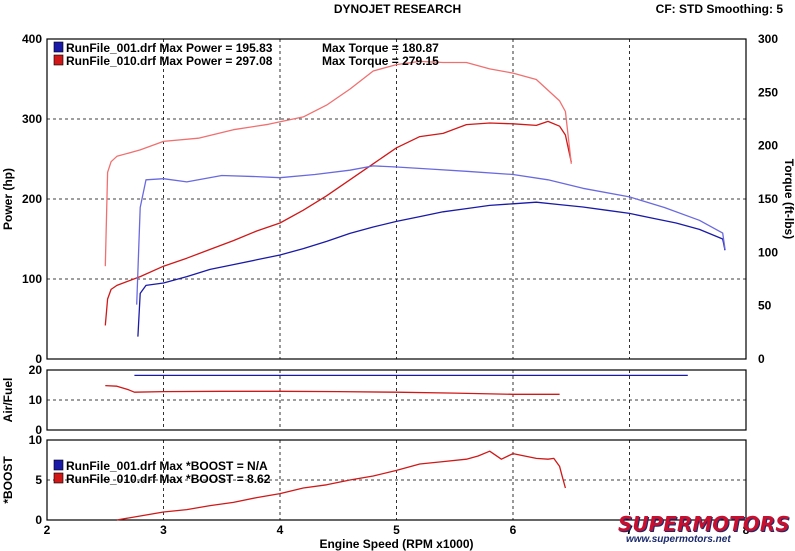 The width and height of the screenshot is (795, 551). What do you see at coordinates (719, 9) in the screenshot?
I see `settings-label: CF: STD Smoothing: 5` at bounding box center [719, 9].